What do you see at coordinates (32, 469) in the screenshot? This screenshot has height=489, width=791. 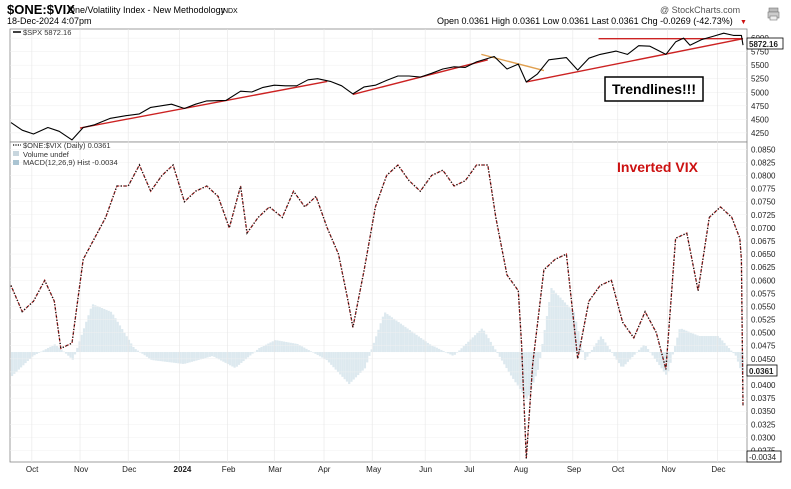 I see `x-tick-label: Oct` at bounding box center [32, 469].